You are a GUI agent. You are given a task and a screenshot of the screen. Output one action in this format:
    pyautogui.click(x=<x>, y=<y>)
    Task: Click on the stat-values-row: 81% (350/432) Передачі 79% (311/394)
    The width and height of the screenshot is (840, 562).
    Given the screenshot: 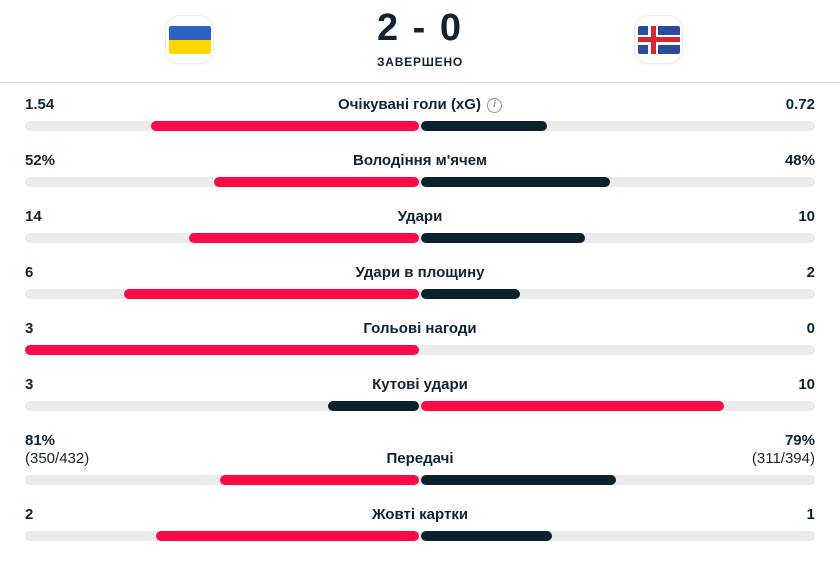 What is the action you would take?
    pyautogui.click(x=420, y=450)
    